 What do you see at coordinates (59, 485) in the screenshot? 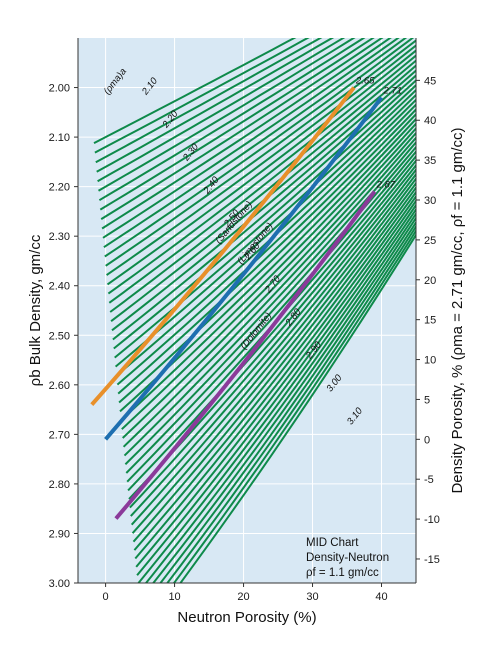
I see `y-tick-label-left: 2.80` at bounding box center [59, 485].